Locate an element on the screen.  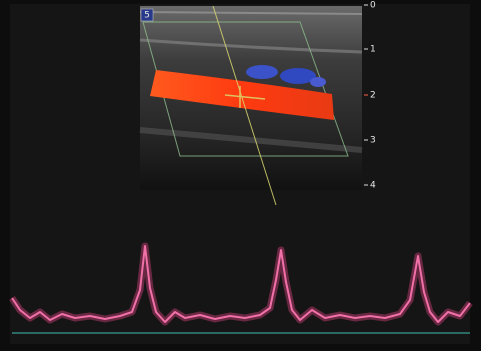
depth-scale: 0 1 2 3 4 is located at coordinates (370, 96).